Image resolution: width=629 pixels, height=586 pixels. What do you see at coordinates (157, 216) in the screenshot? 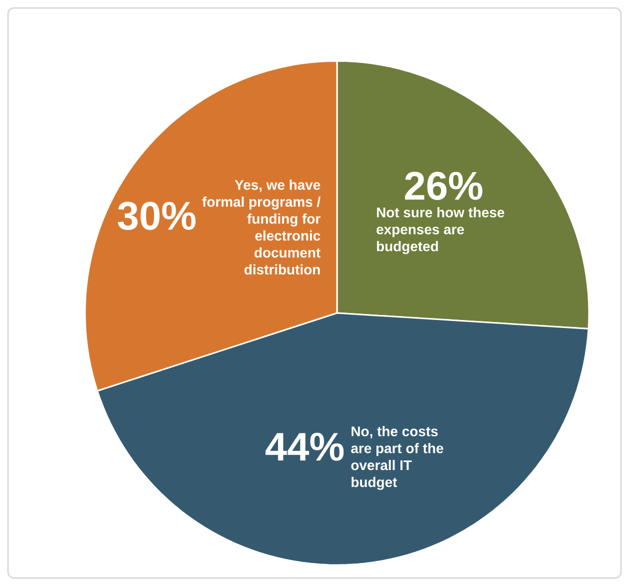
I see `data-label: 30%` at bounding box center [157, 216].